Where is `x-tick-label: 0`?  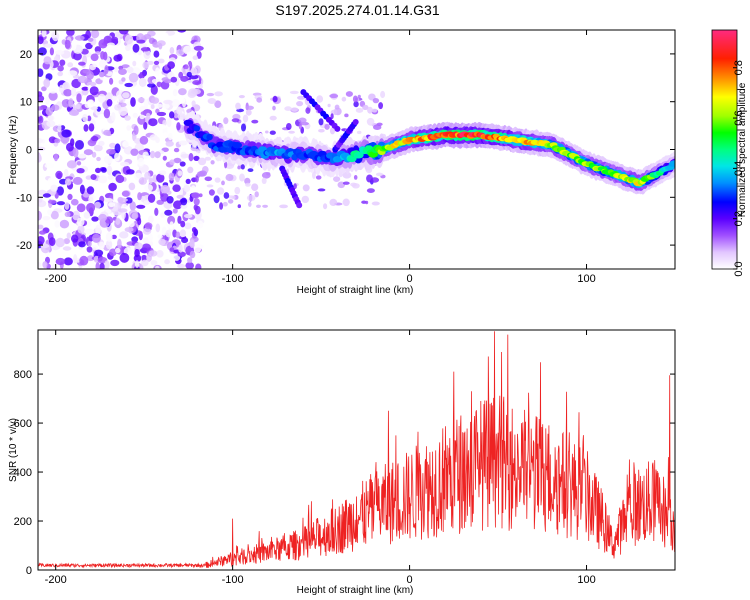 x-tick-label: 0 is located at coordinates (410, 279).